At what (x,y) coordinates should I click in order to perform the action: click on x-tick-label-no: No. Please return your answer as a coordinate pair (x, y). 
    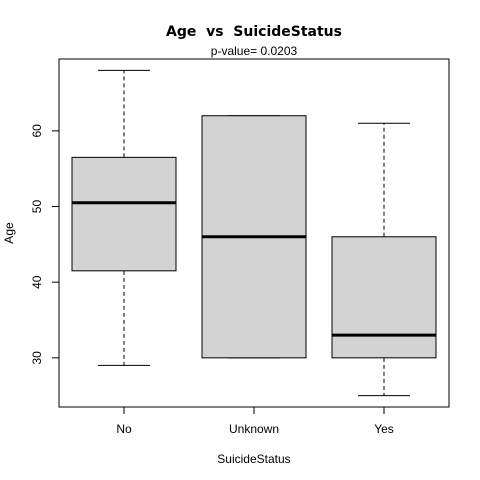
    Looking at the image, I should click on (124, 429).